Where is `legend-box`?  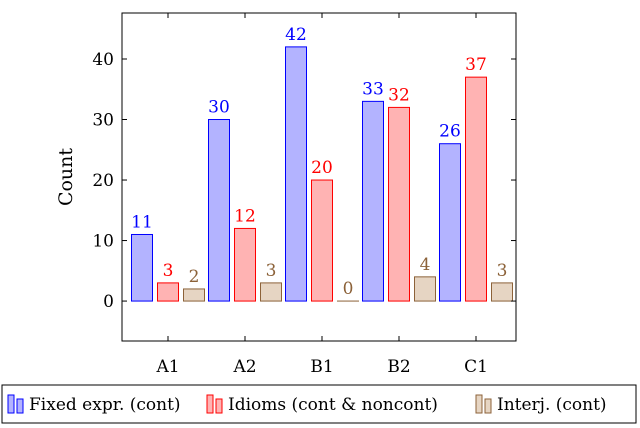
legend-box is located at coordinates (319, 404).